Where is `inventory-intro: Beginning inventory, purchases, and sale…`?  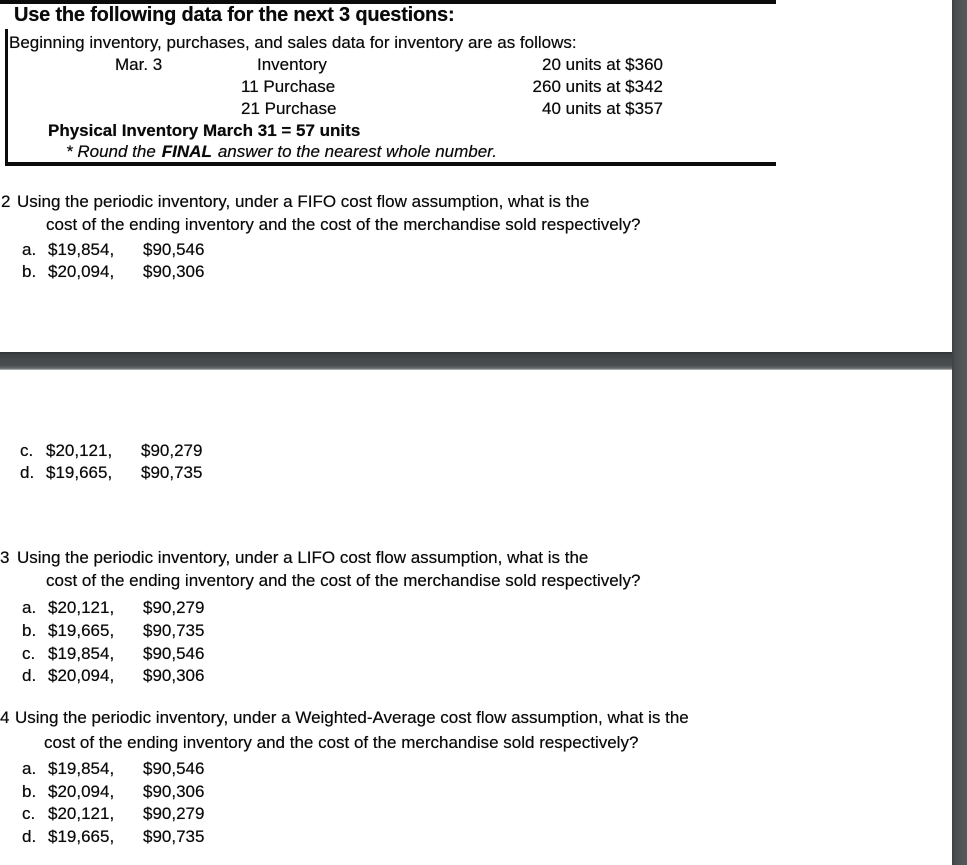
inventory-intro: Beginning inventory, purchases, and sale… is located at coordinates (293, 42).